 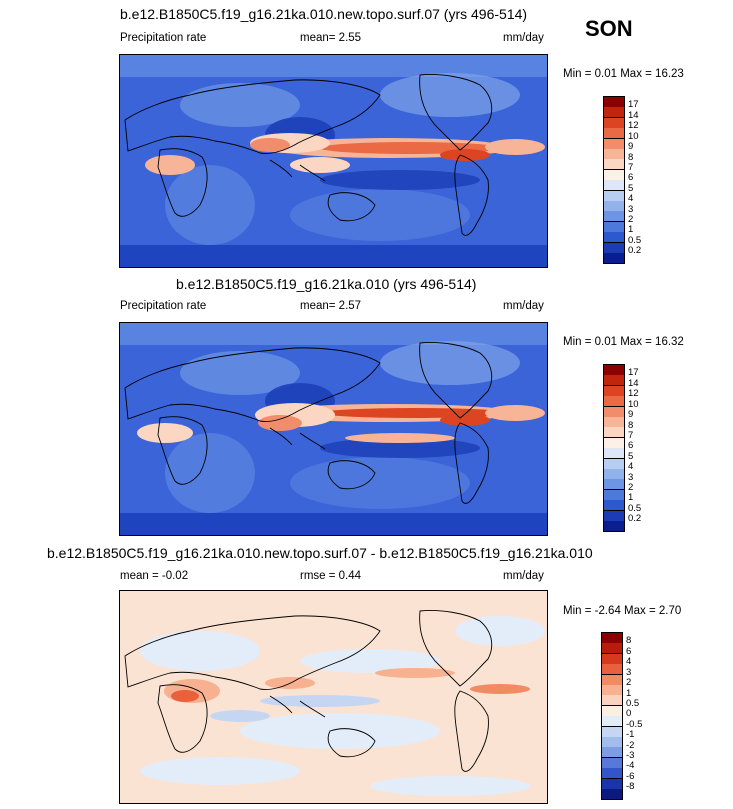 What do you see at coordinates (631, 487) in the screenshot?
I see `panel-2-colorbar-tick: 2` at bounding box center [631, 487].